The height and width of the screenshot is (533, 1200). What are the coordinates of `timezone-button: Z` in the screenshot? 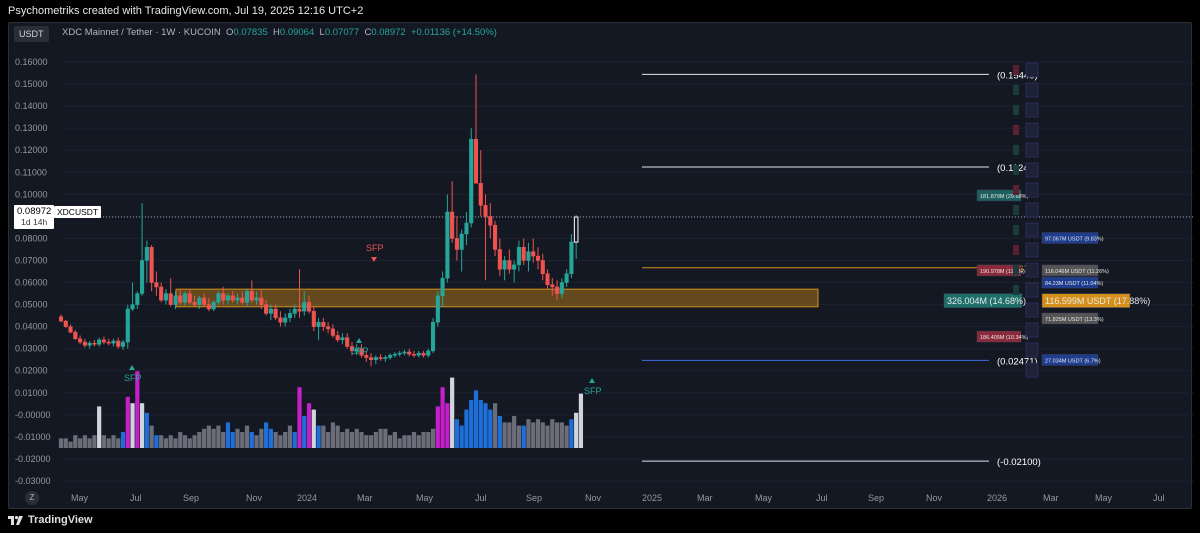 It's located at (32, 498).